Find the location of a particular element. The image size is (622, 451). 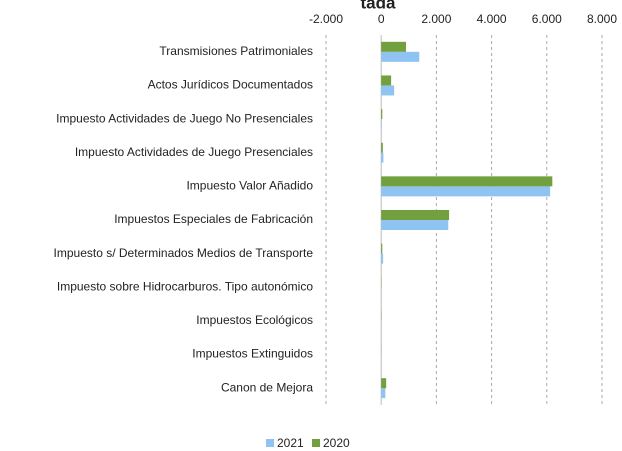

y-tick-label: Impuesto Valor Añadido is located at coordinates (249, 186).